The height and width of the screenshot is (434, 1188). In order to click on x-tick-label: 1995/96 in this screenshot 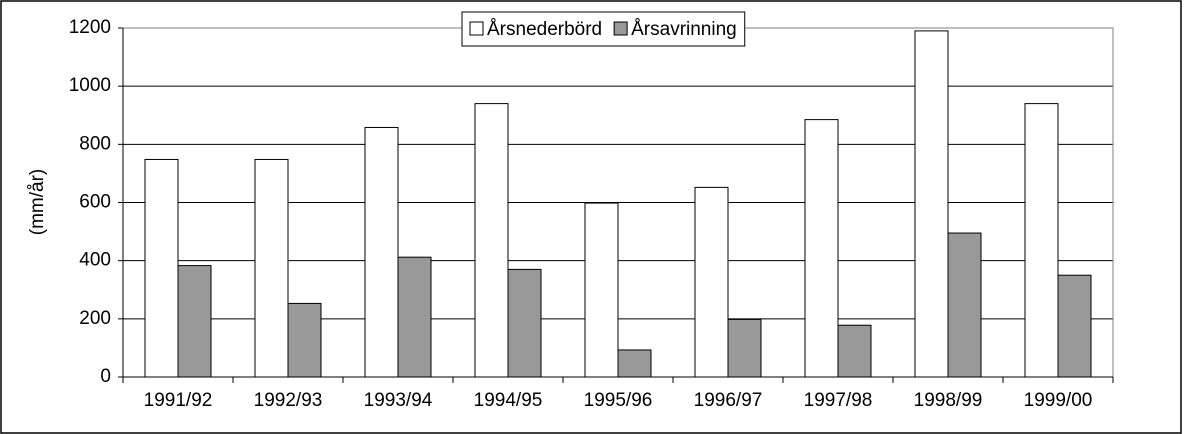, I will do `click(618, 400)`.